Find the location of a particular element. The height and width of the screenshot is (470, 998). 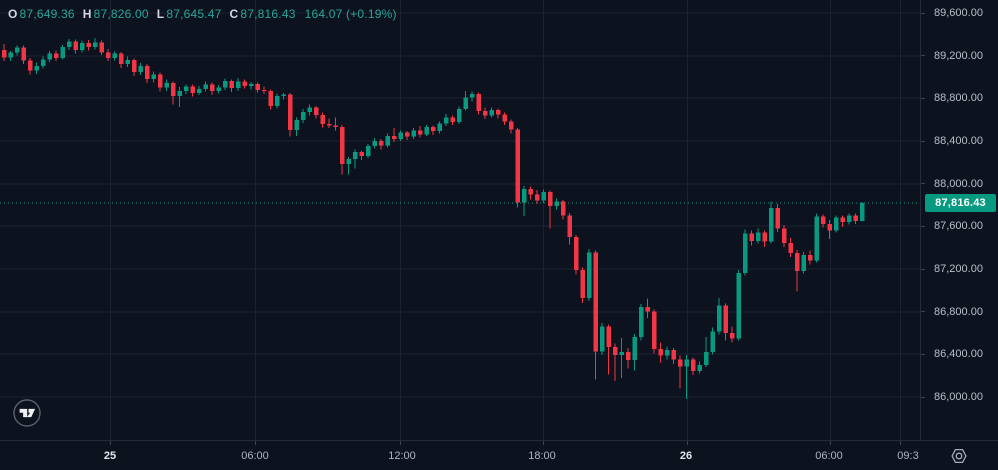

time-axis-label: 18:00 is located at coordinates (542, 456).